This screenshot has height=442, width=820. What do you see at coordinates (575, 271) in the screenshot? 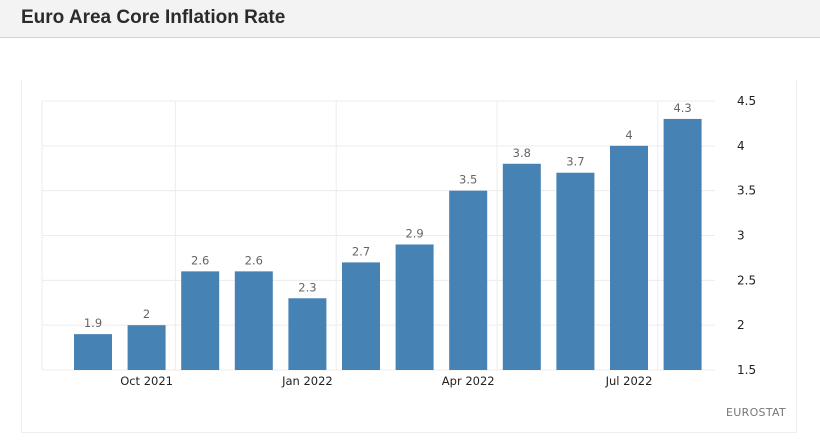
I see `bar-jun-2022` at bounding box center [575, 271].